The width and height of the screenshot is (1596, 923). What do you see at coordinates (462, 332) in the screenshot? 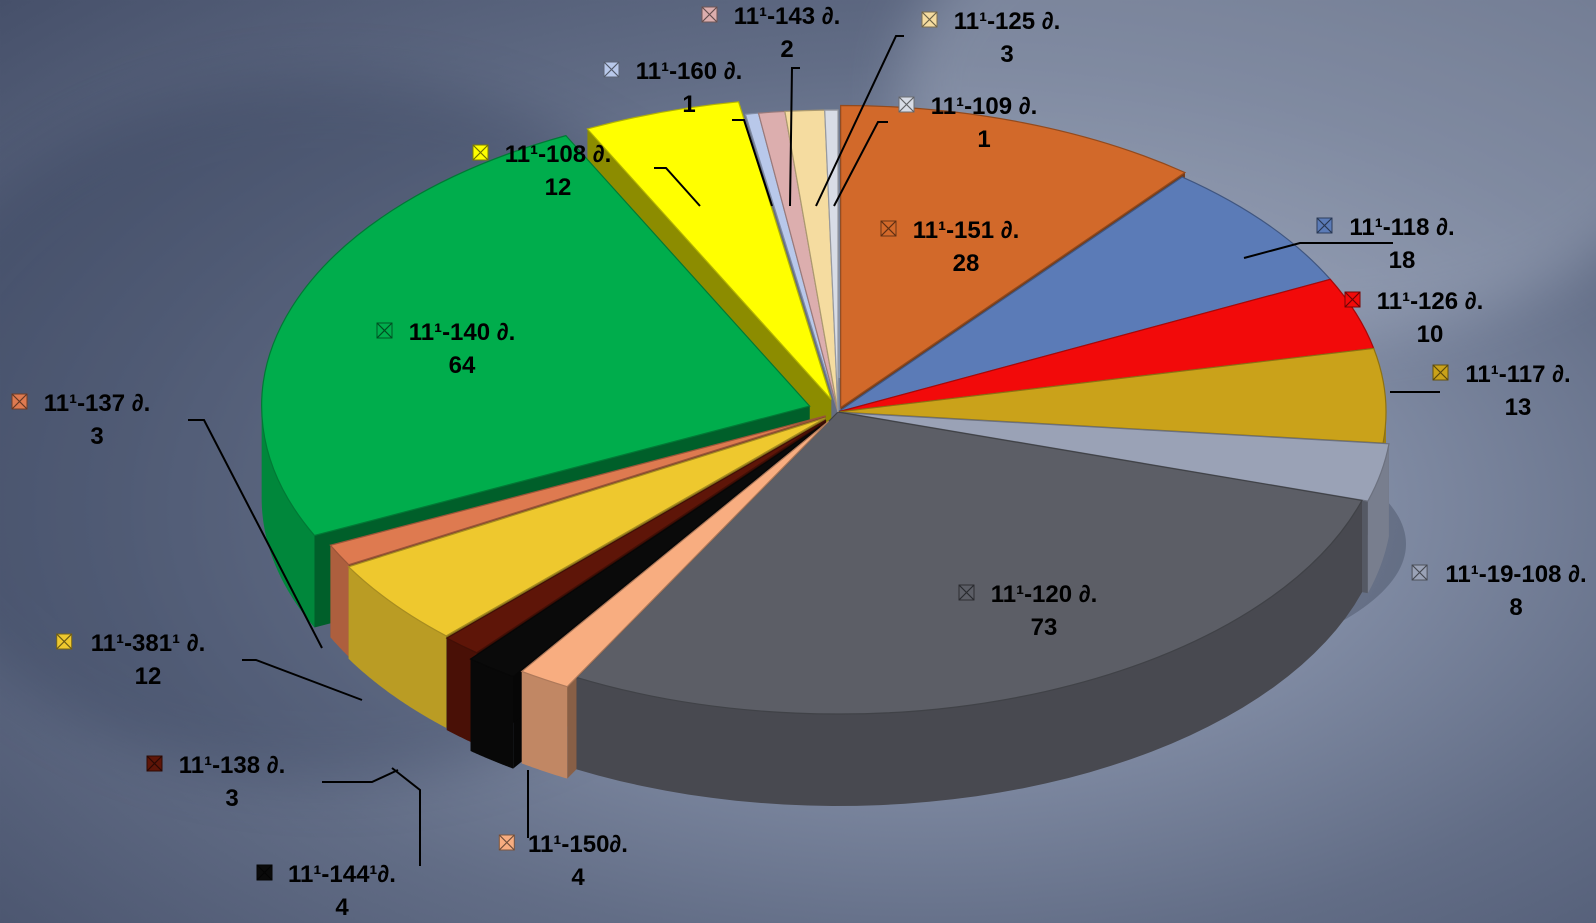
I see `slice-label-name: 11¹-140 ∂.` at bounding box center [462, 332].